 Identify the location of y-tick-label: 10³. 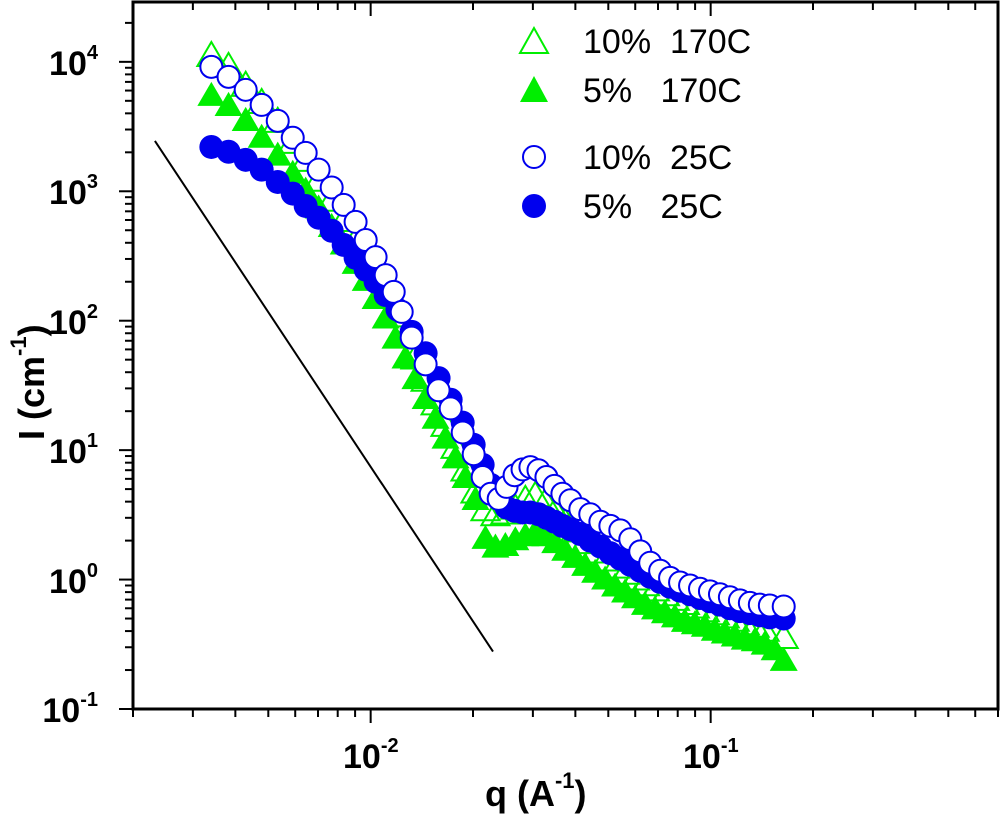
(73, 191).